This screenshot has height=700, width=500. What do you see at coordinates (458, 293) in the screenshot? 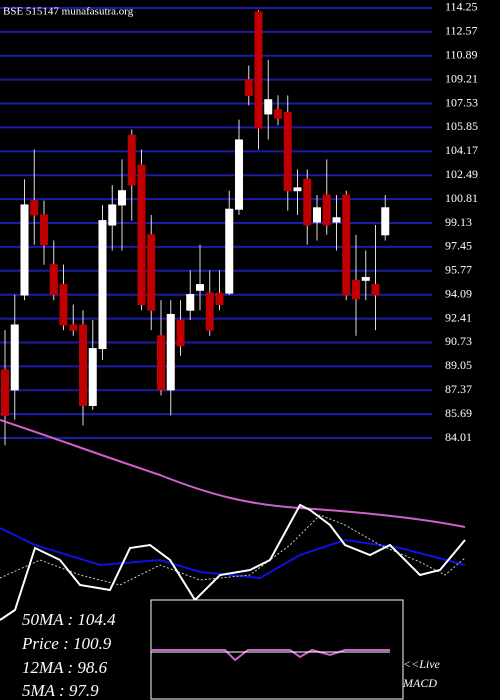
I see `y-tick-label: 94.09` at bounding box center [458, 293].